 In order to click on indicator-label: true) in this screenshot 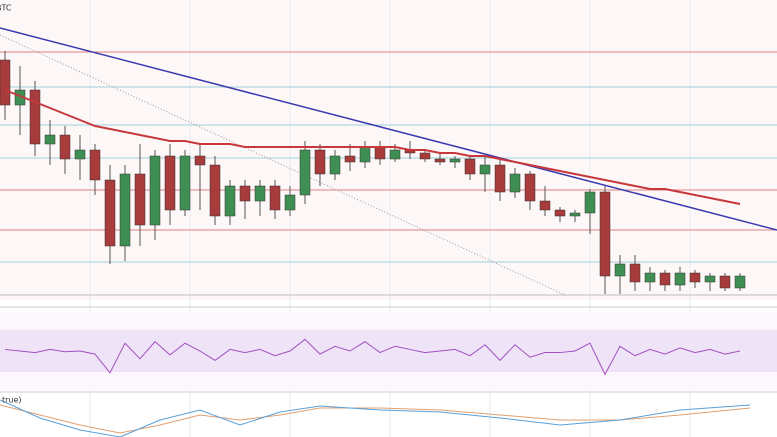, I will do `click(12, 400)`.